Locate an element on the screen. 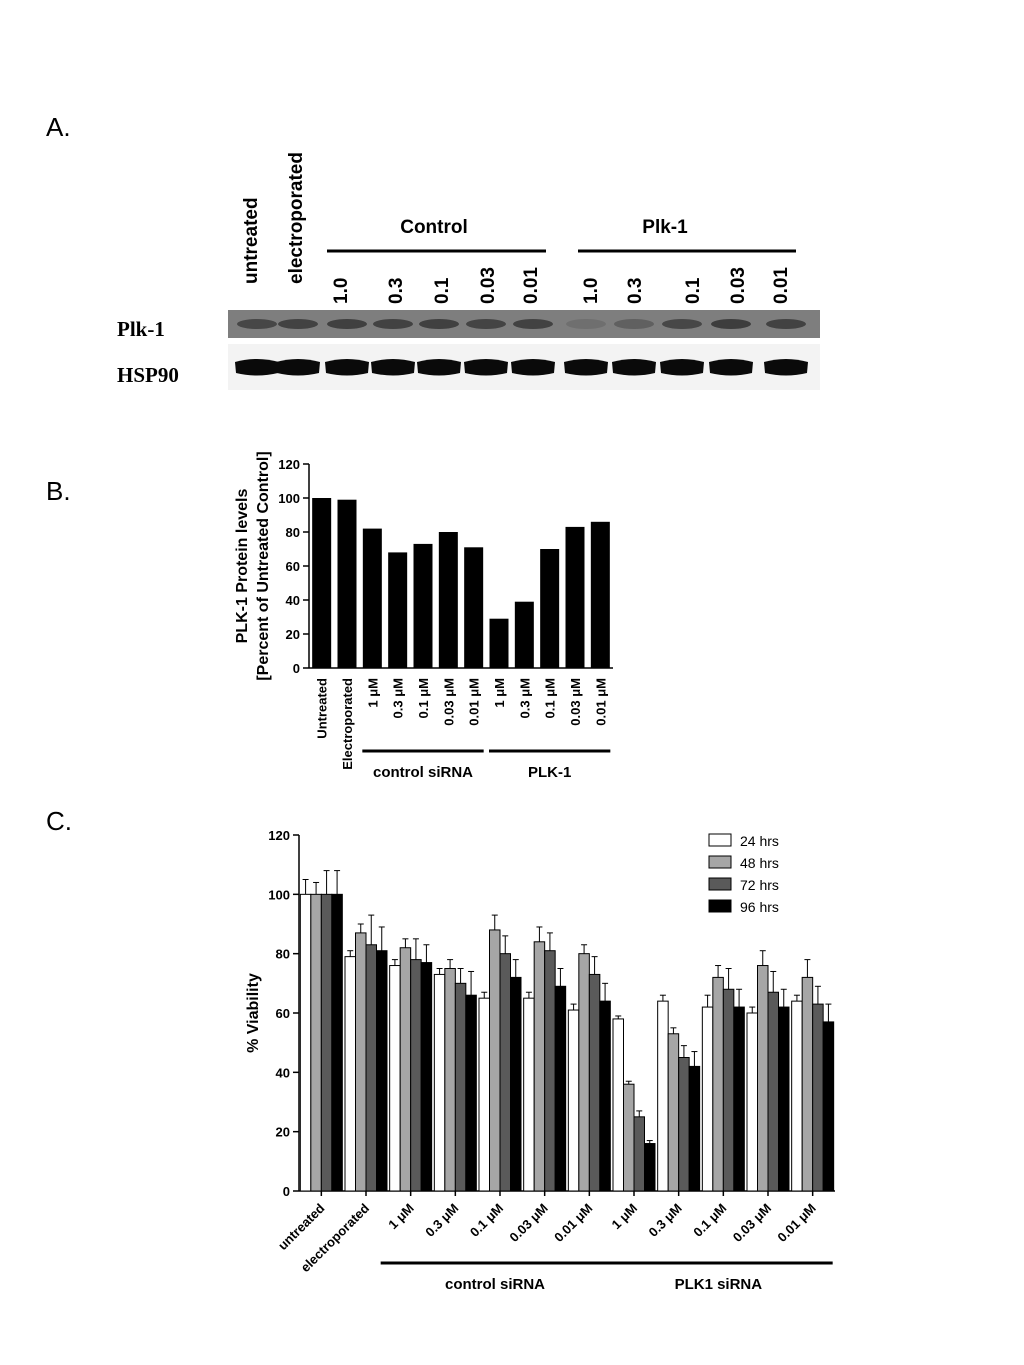 The height and width of the screenshot is (1365, 1024). chart-b-x-tick-label: Electroporated is located at coordinates (347, 724).